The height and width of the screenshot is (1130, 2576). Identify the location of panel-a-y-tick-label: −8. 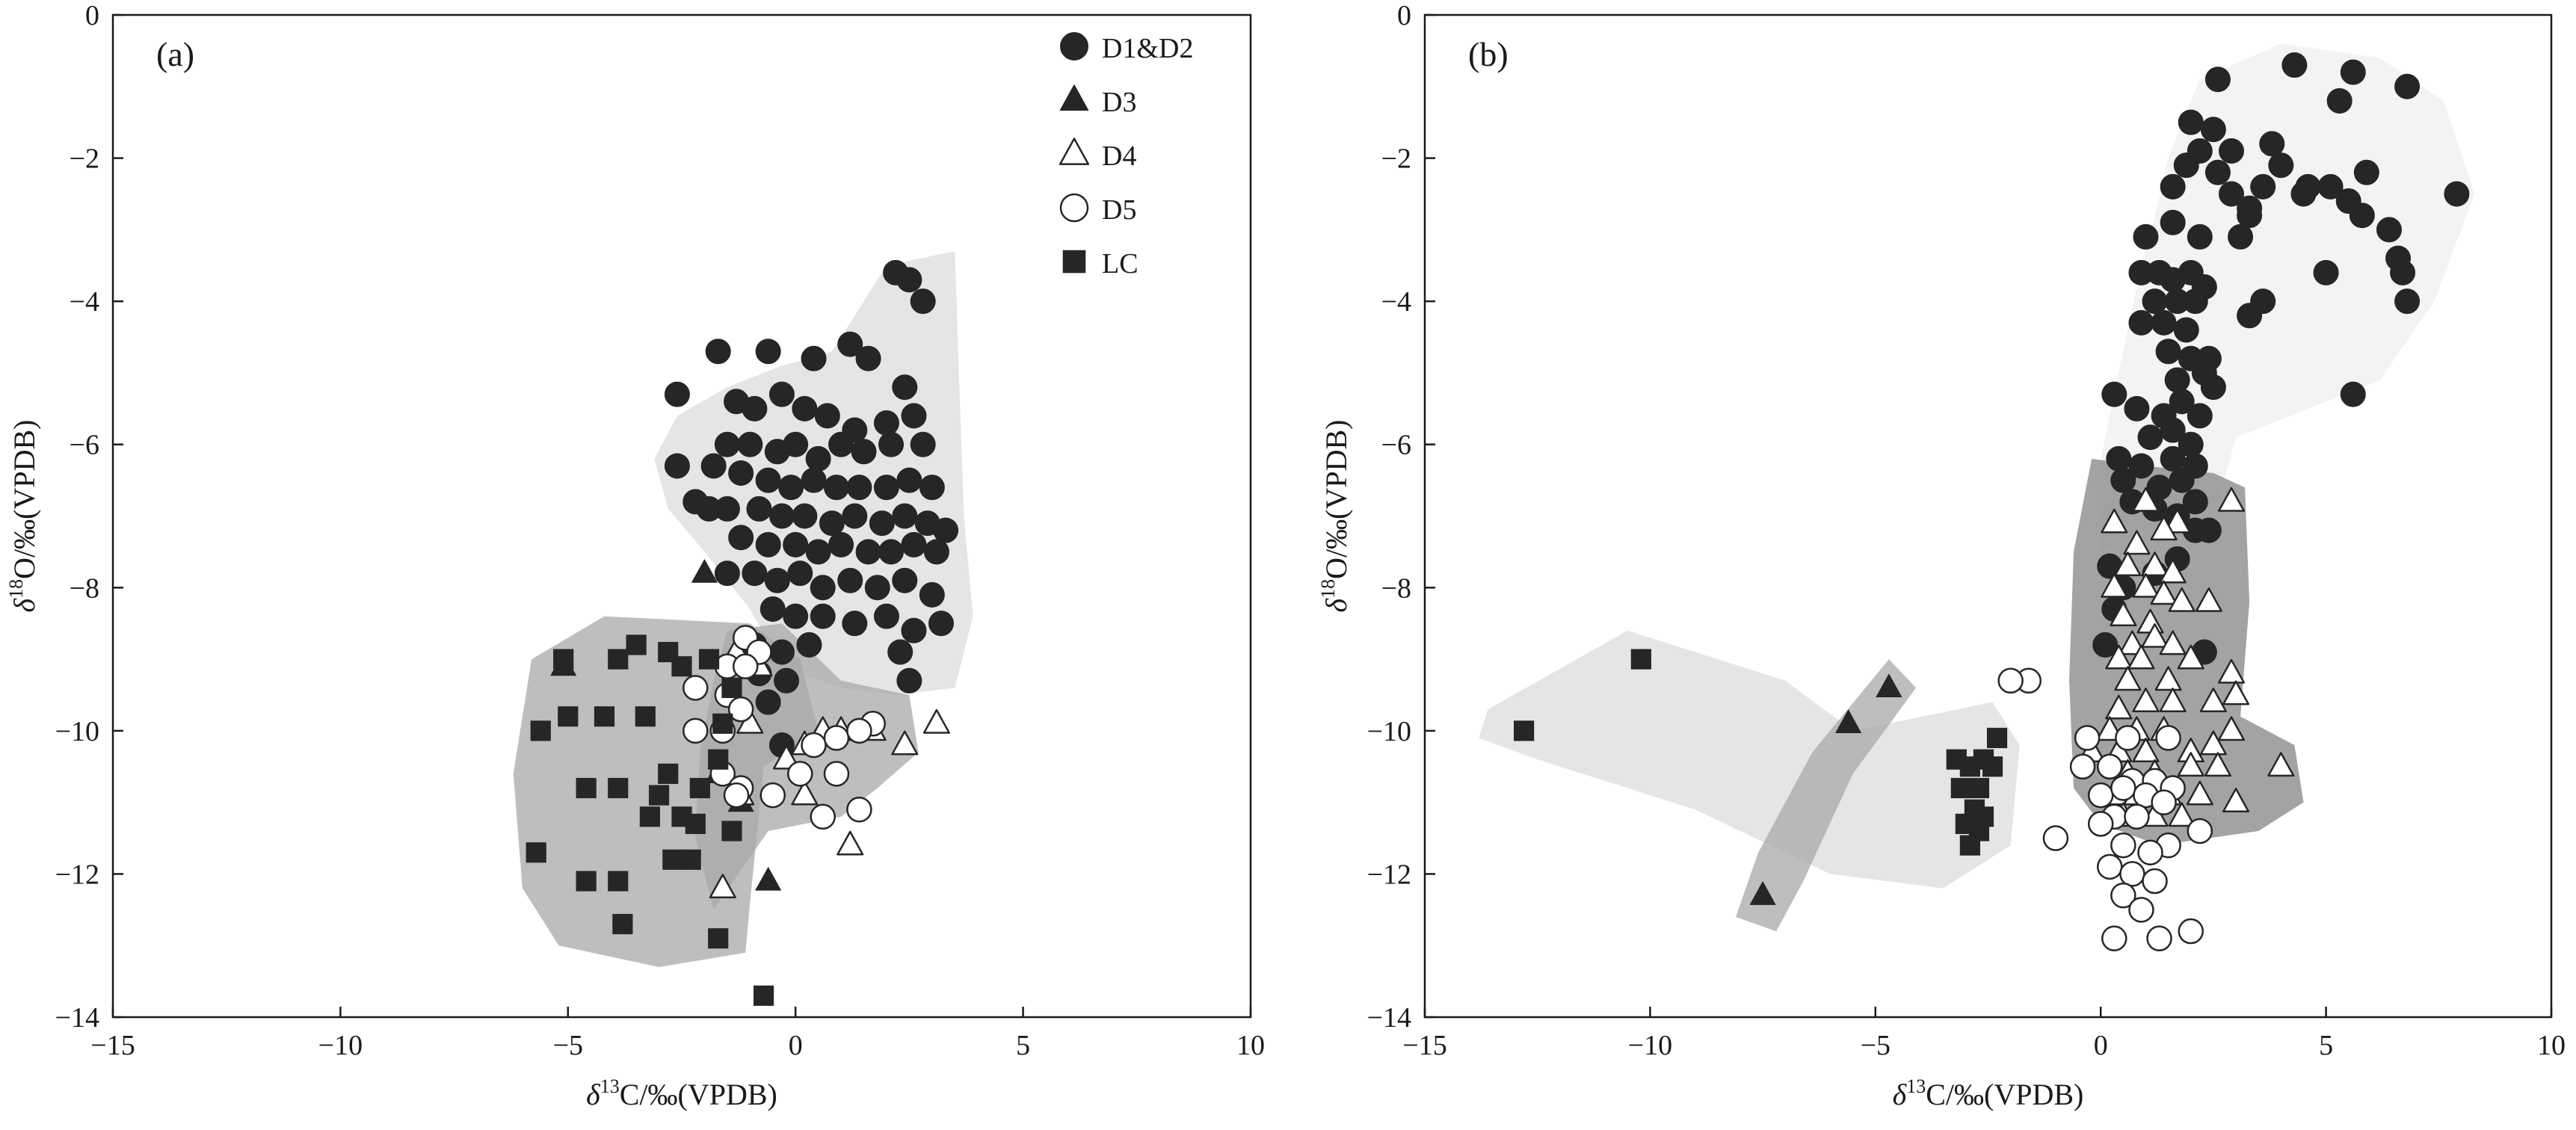
(84, 588).